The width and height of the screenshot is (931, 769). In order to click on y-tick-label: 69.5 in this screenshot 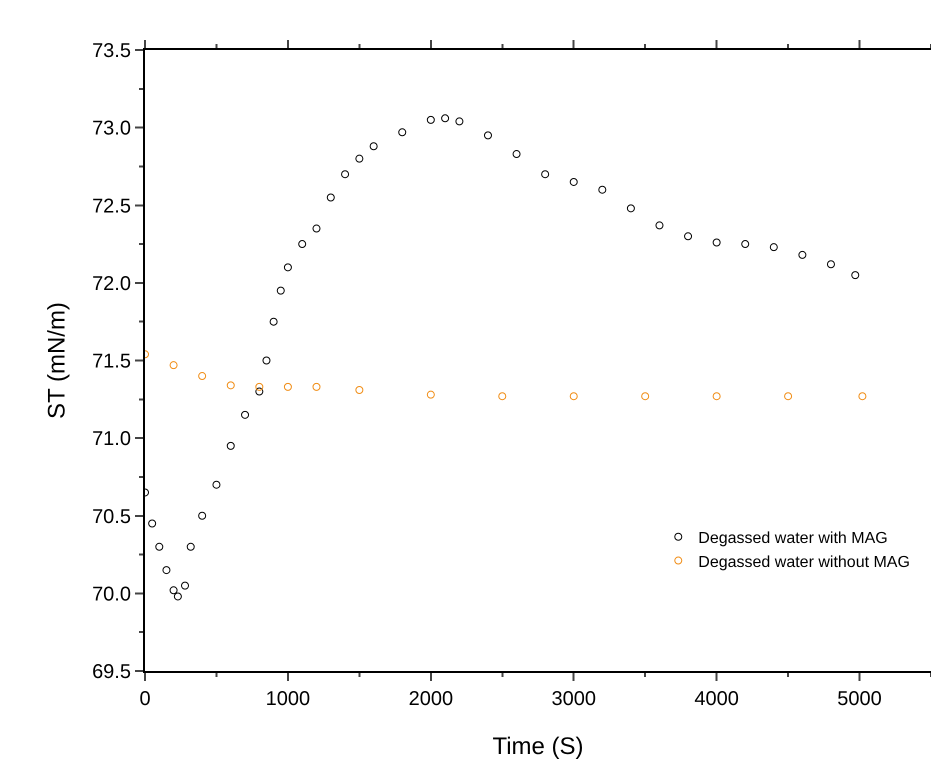, I will do `click(111, 672)`.